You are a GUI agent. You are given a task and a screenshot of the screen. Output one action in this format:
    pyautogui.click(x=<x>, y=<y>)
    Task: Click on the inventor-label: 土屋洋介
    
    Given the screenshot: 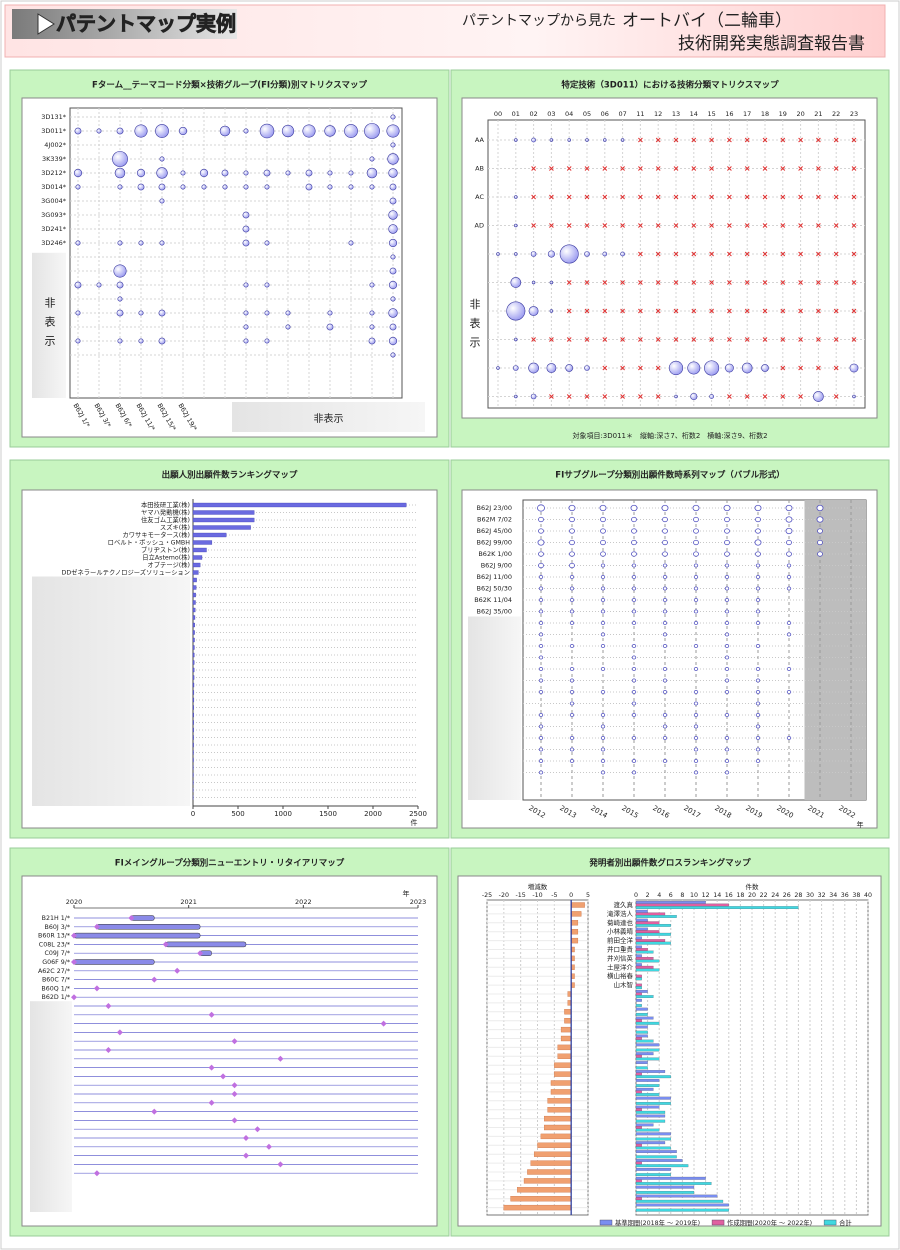 What is the action you would take?
    pyautogui.click(x=620, y=966)
    